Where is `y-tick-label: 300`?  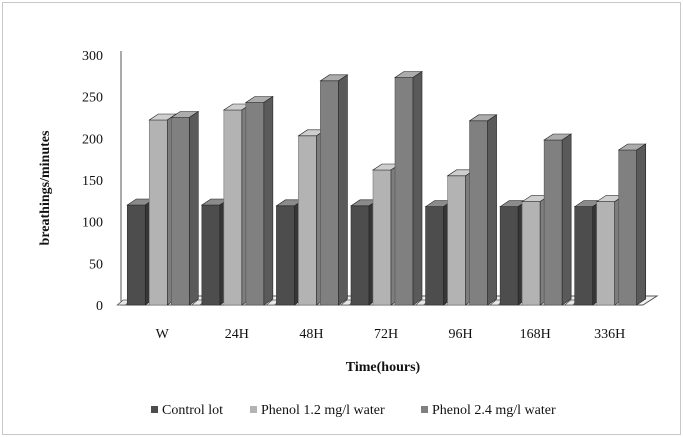
y-tick-label: 300 is located at coordinates (92, 56).